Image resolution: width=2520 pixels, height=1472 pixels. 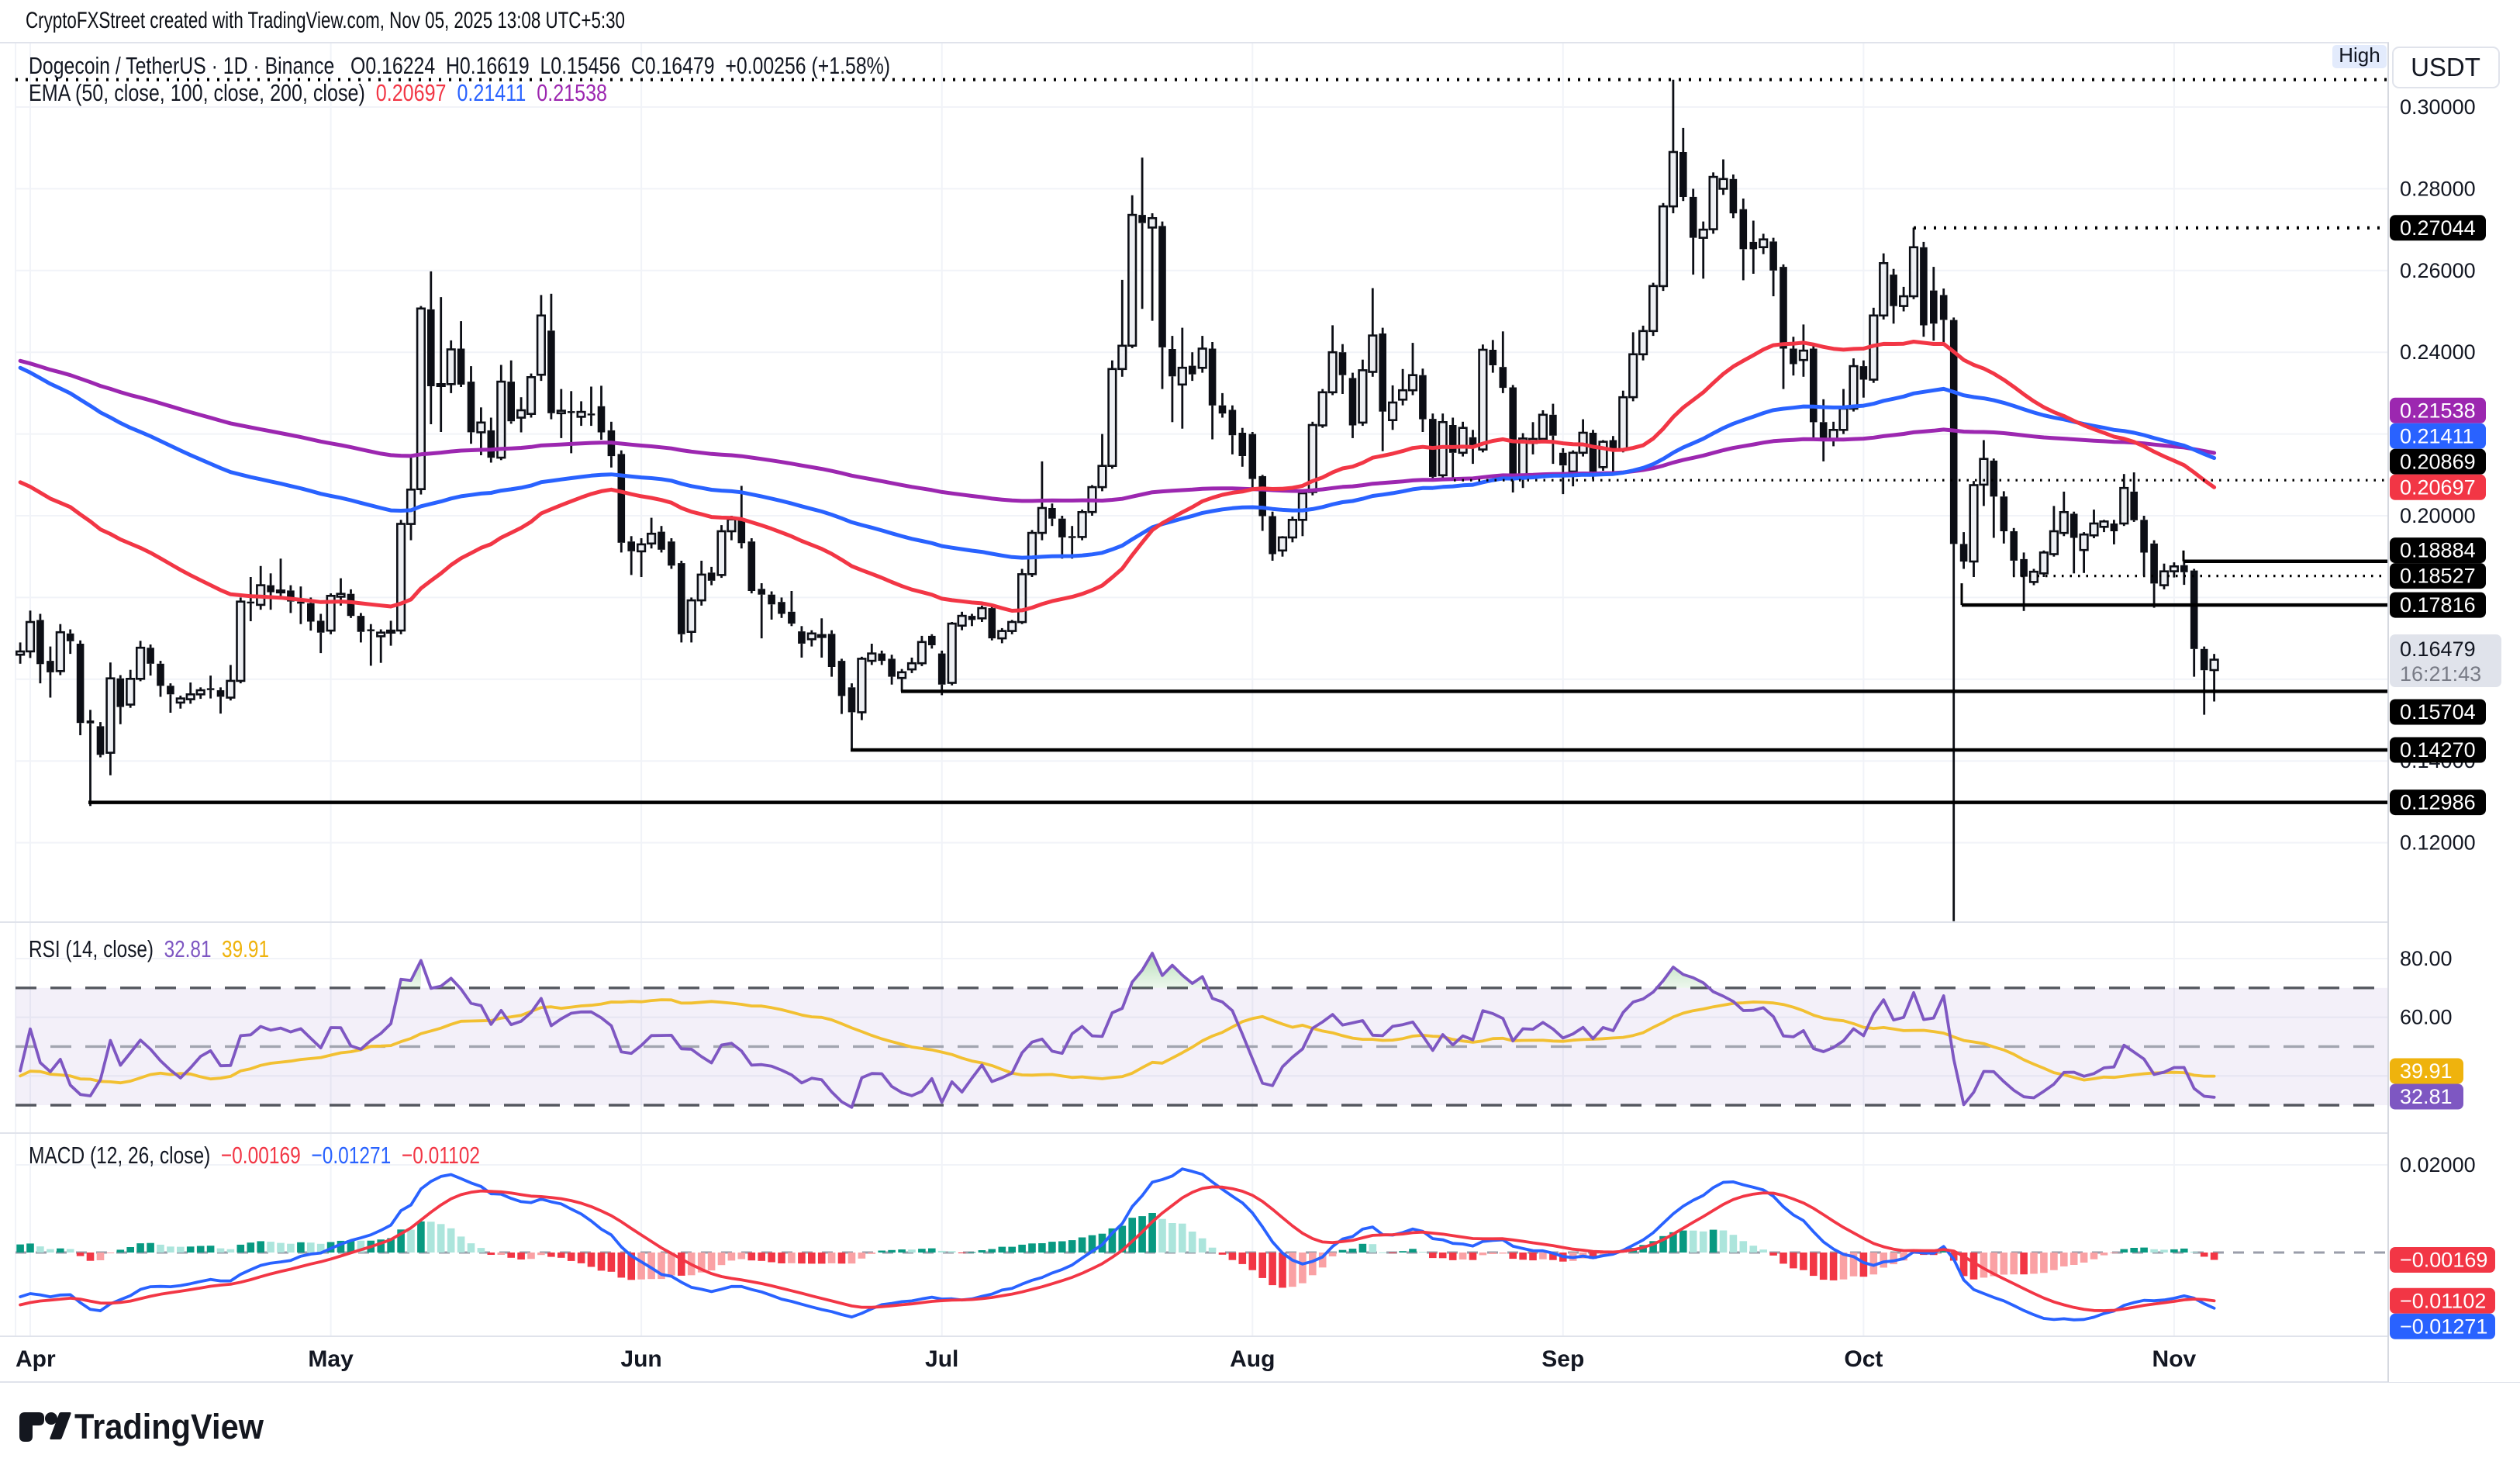 What do you see at coordinates (2438, 410) in the screenshot?
I see `svg-text: 0.21538` at bounding box center [2438, 410].